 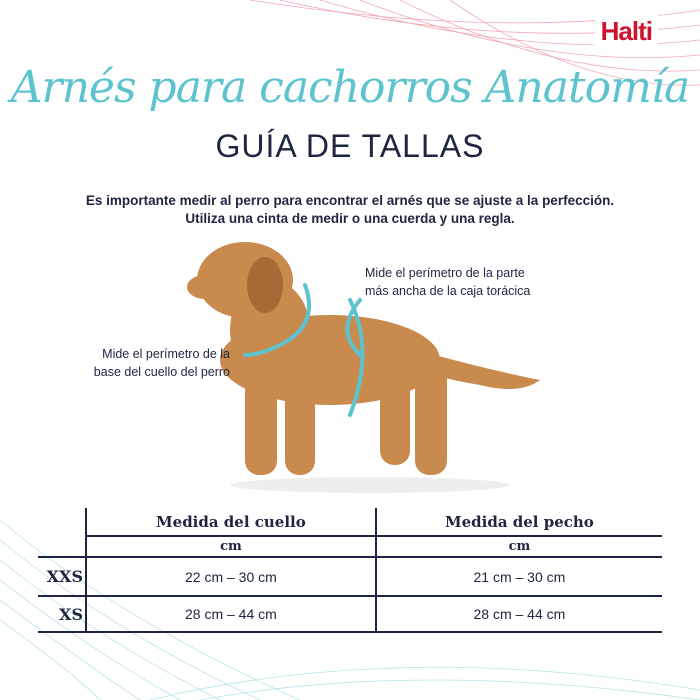 What do you see at coordinates (231, 576) in the screenshot?
I see `neck-value: 22 cm – 30 cm` at bounding box center [231, 576].